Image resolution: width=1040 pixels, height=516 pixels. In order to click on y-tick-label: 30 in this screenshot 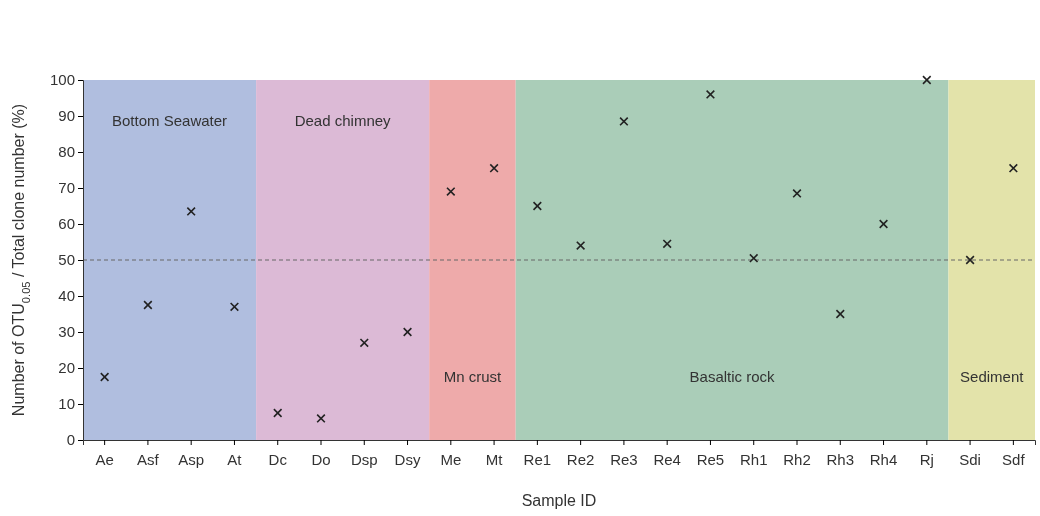, I will do `click(66, 332)`.